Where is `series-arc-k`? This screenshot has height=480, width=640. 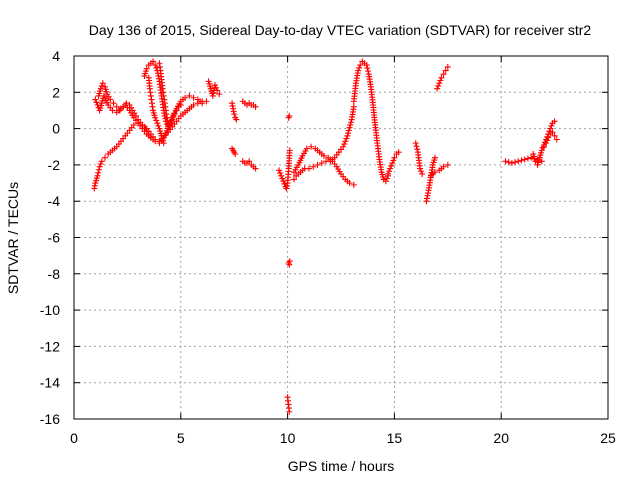
series-arc-k is located at coordinates (249, 165).